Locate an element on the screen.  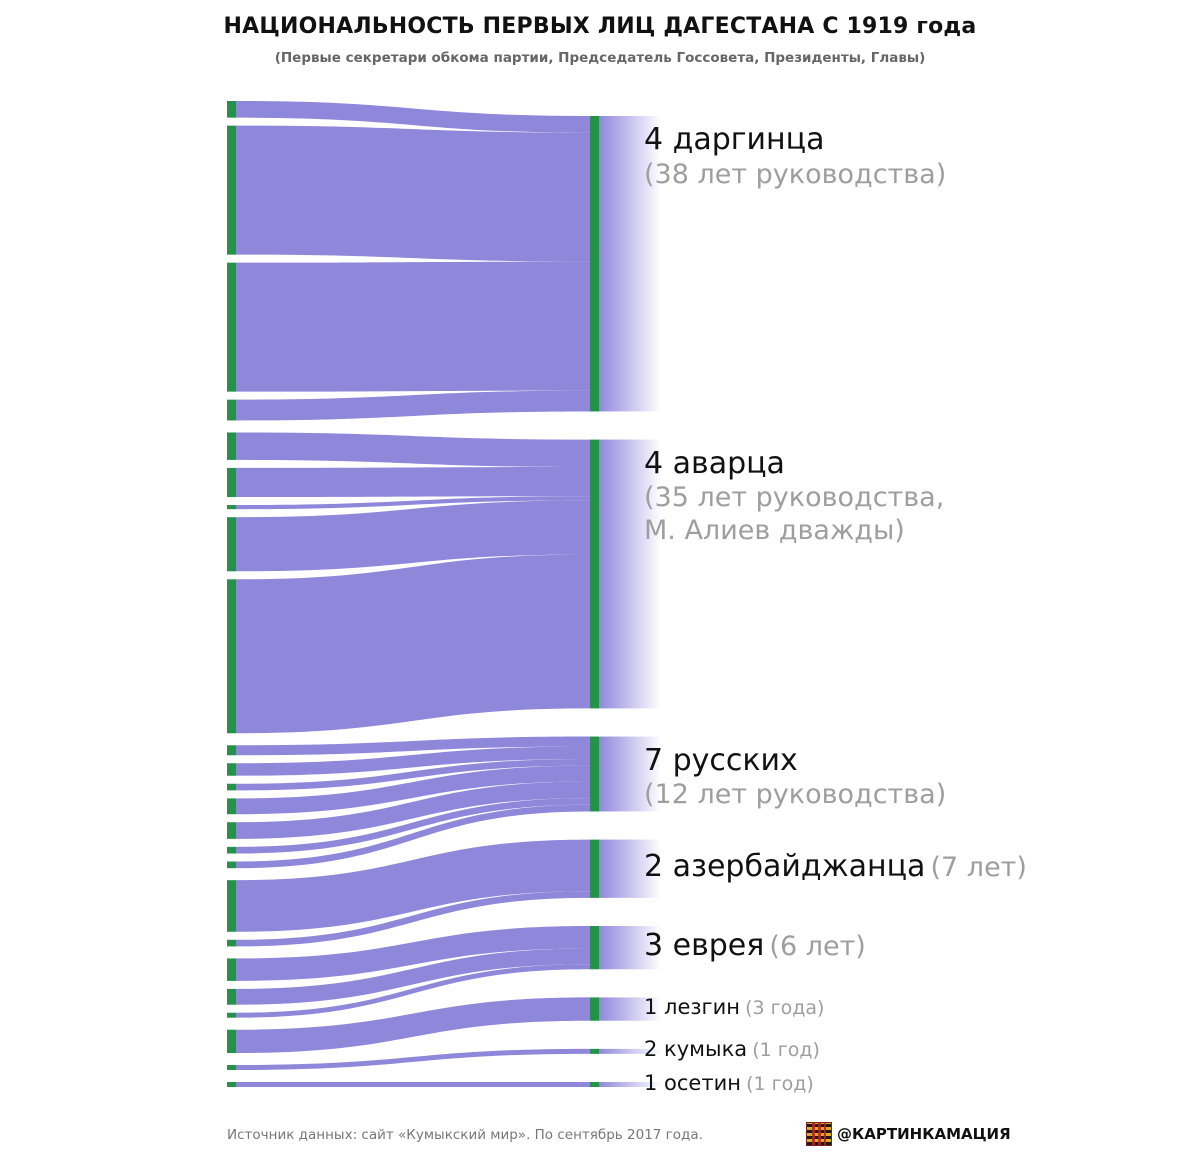
label-years-lezgin: (3 года) is located at coordinates (785, 1008).